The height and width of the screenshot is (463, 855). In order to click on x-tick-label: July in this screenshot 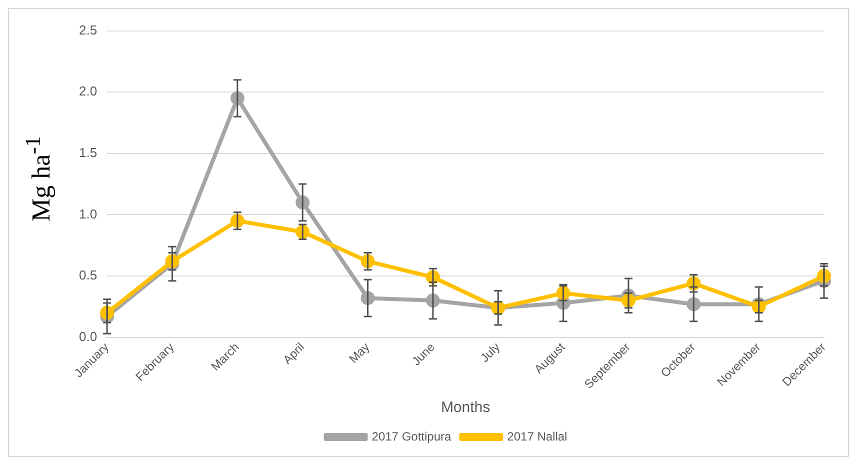, I will do `click(490, 352)`.